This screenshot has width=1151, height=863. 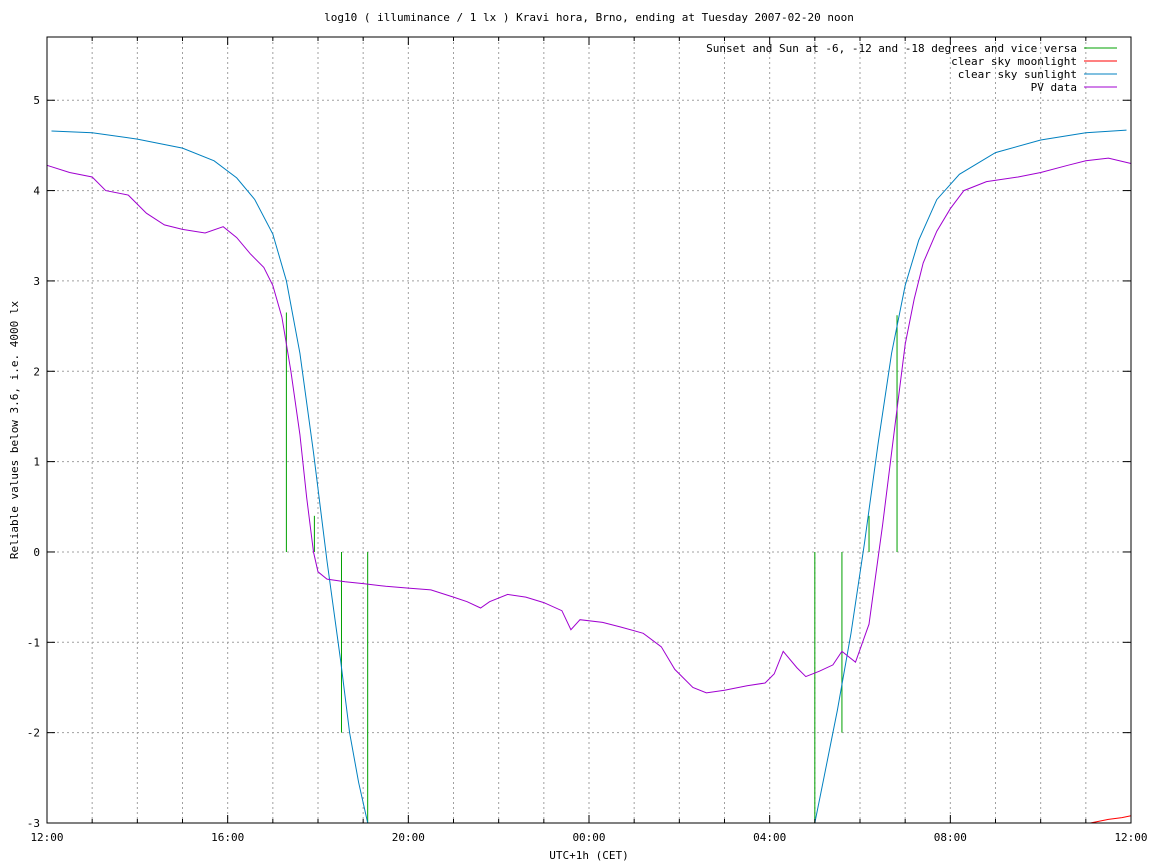 I want to click on y-tick-label: 1, so click(x=36, y=462).